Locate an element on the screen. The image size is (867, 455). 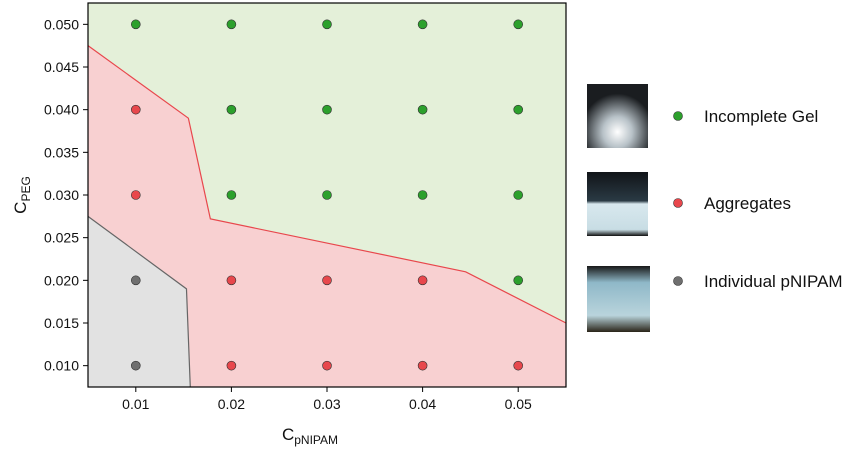
y-tick-label: 0.030 is located at coordinates (61, 195).